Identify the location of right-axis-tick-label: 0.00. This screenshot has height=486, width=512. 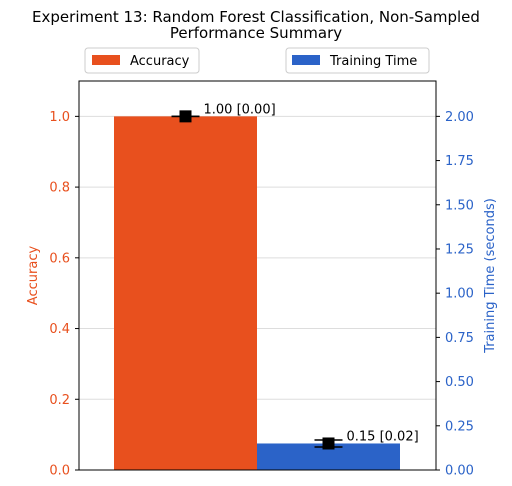
(459, 471).